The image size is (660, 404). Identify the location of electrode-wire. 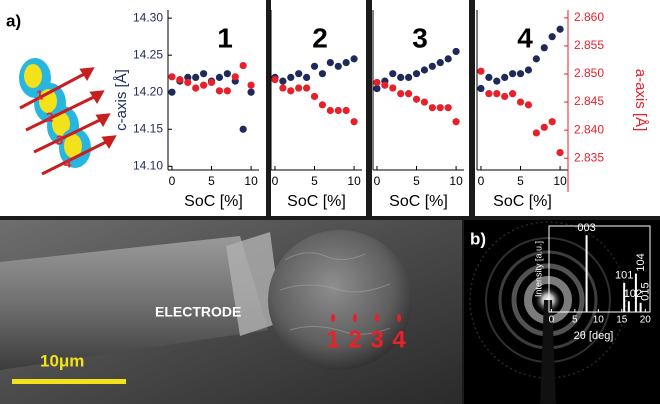
(134, 303).